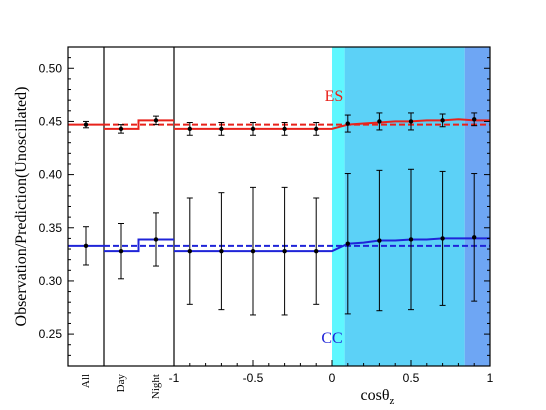 This screenshot has width=546, height=410. Describe the element at coordinates (331, 338) in the screenshot. I see `series-label-cc: CC` at that location.